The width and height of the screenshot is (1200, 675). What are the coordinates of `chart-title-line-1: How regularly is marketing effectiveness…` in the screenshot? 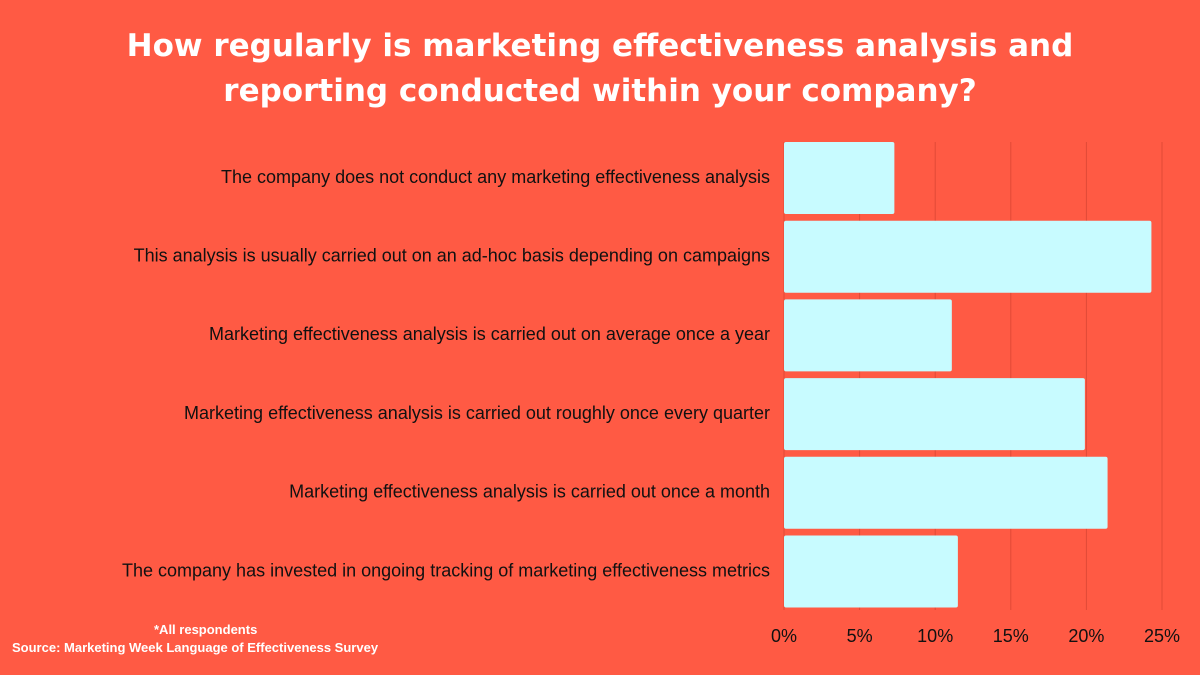 It's located at (600, 46).